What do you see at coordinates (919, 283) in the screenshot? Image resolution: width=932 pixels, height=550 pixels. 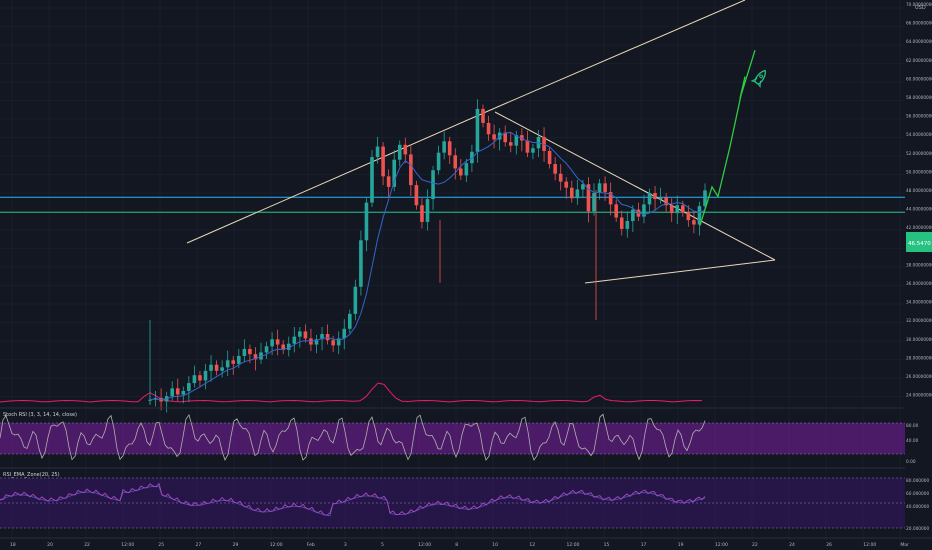 I see `price-tick-label: 36.00000000` at bounding box center [919, 283].